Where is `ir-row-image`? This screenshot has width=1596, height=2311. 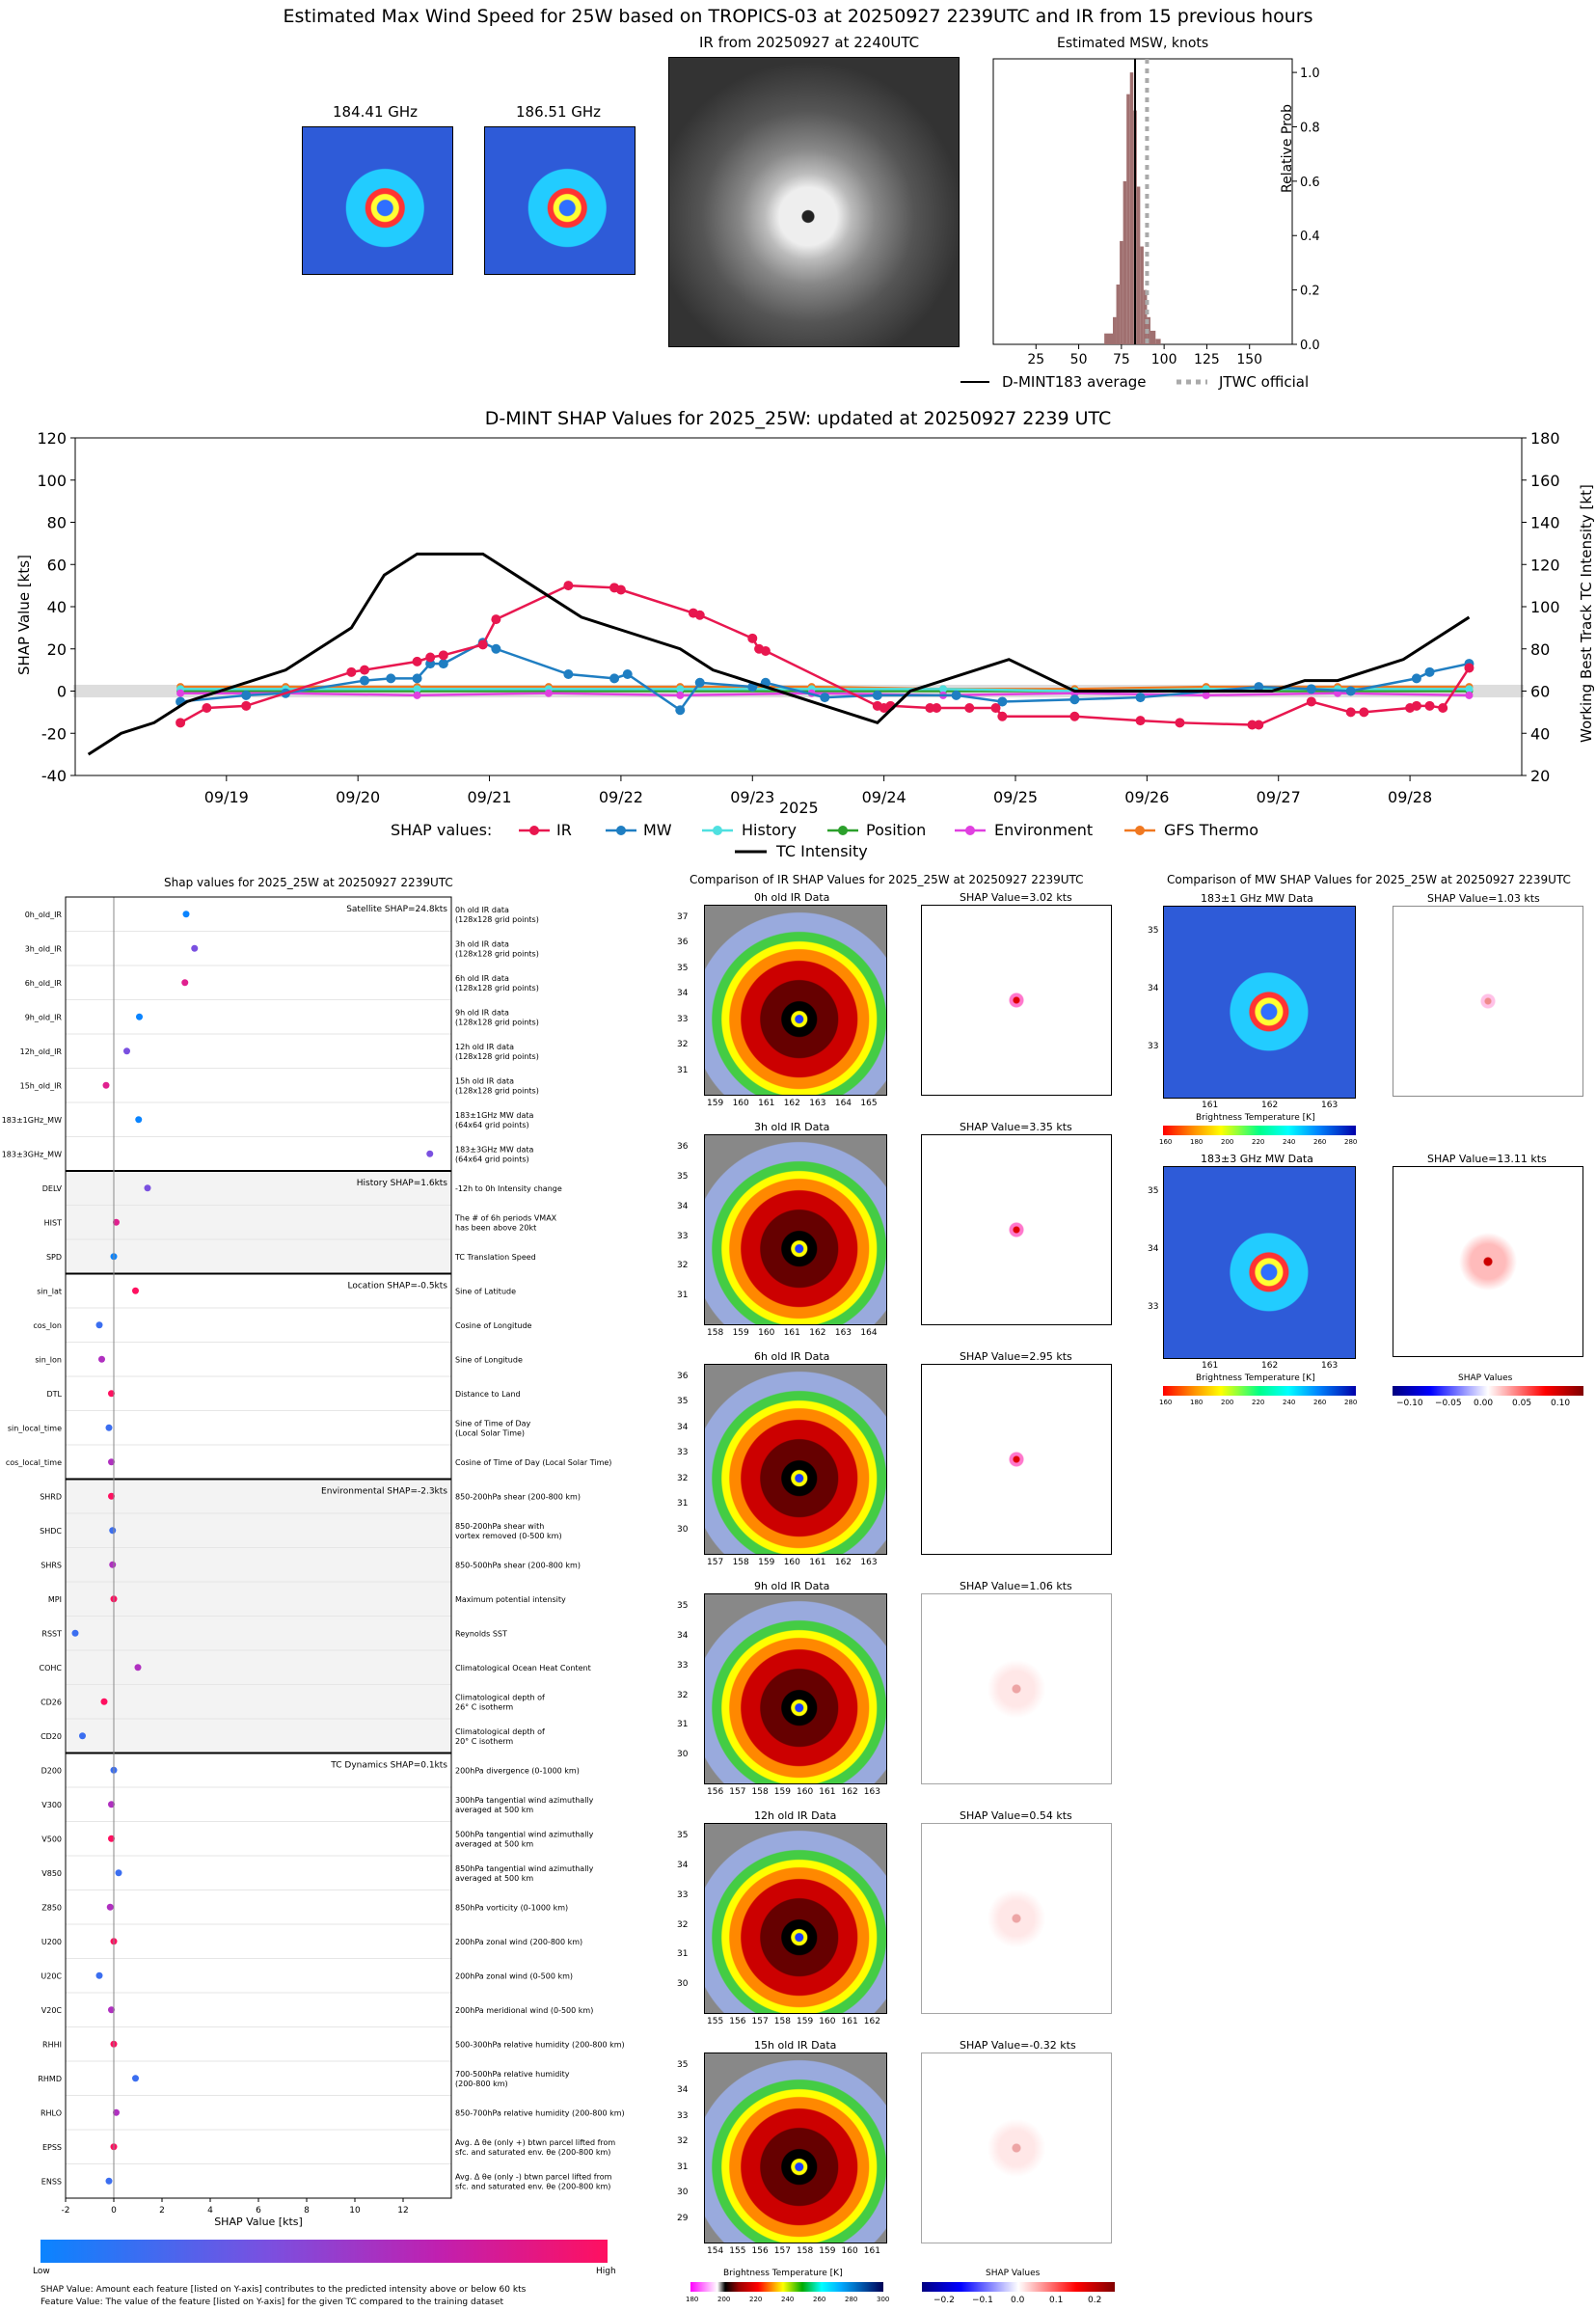
ir-row-image is located at coordinates (796, 1918).